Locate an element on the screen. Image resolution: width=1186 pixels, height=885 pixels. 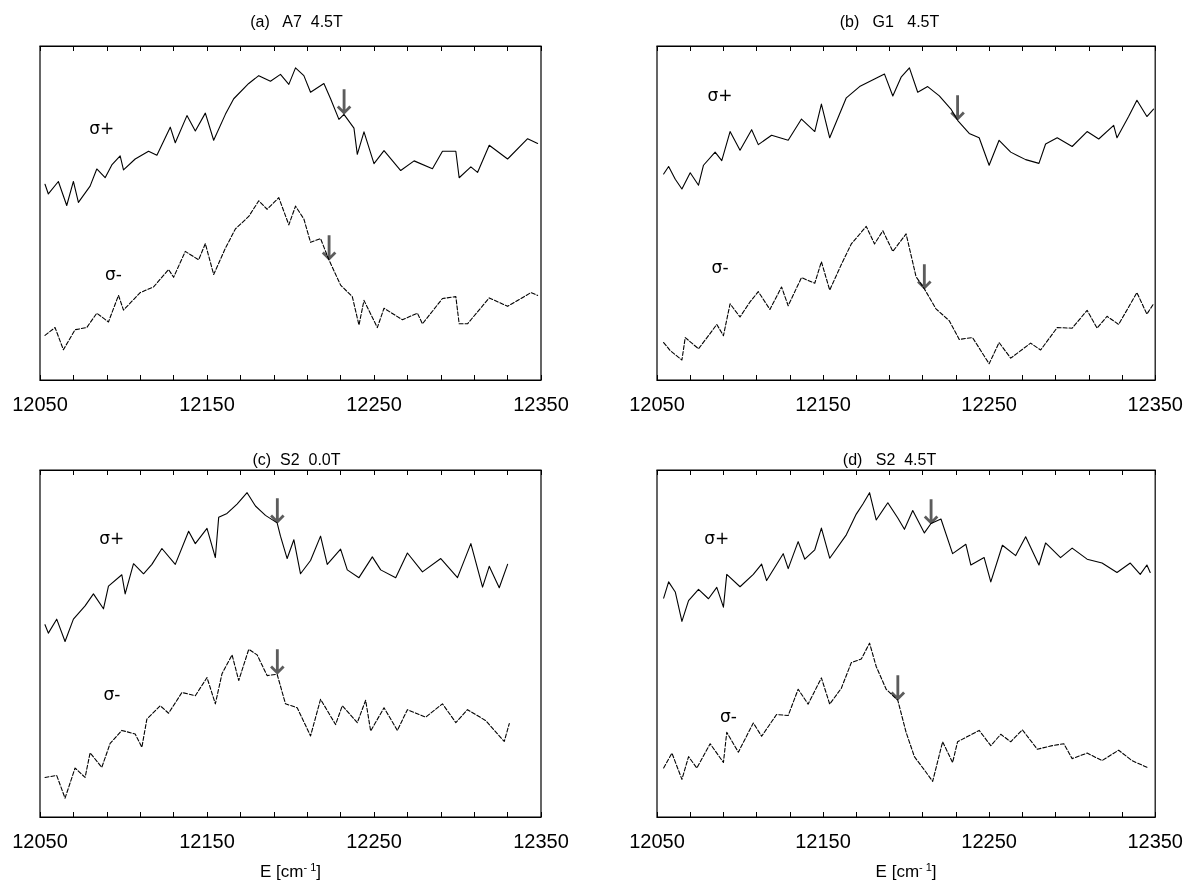
chart-title: (c) S2 0.0T is located at coordinates (296, 459).